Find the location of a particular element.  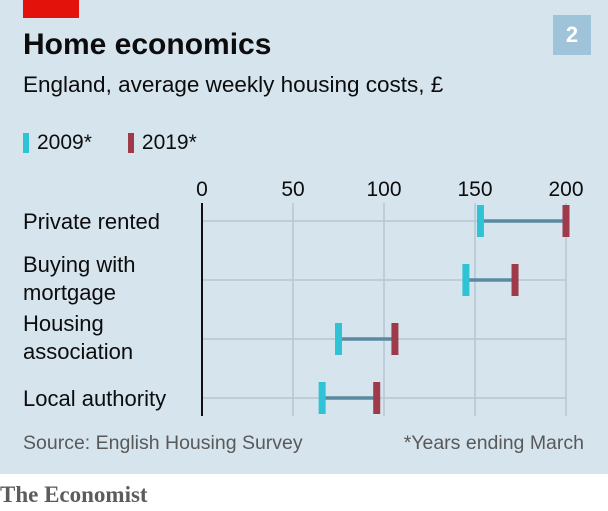

mark-2009-housing-association is located at coordinates (338, 339).